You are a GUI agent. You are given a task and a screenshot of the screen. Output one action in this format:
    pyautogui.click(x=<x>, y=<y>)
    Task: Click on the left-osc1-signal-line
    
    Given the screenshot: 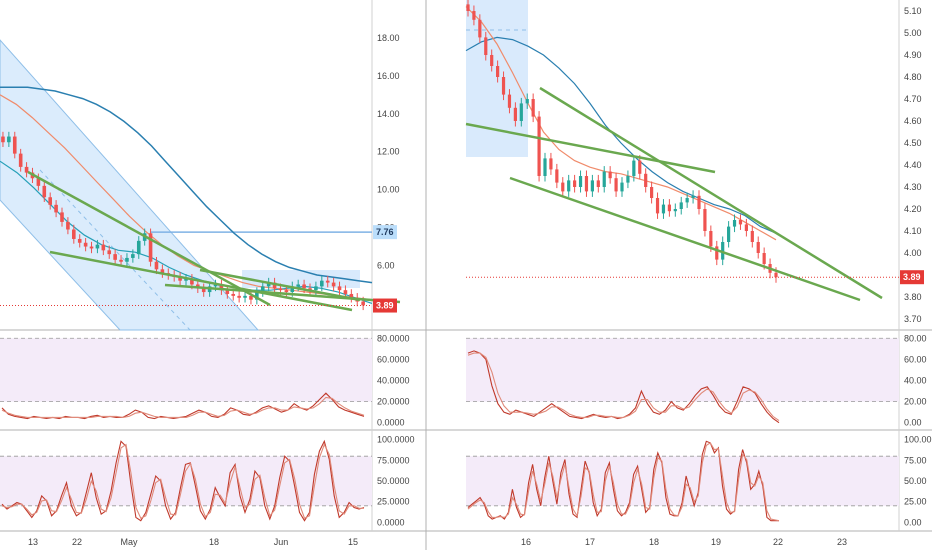 What is the action you would take?
    pyautogui.click(x=183, y=407)
    